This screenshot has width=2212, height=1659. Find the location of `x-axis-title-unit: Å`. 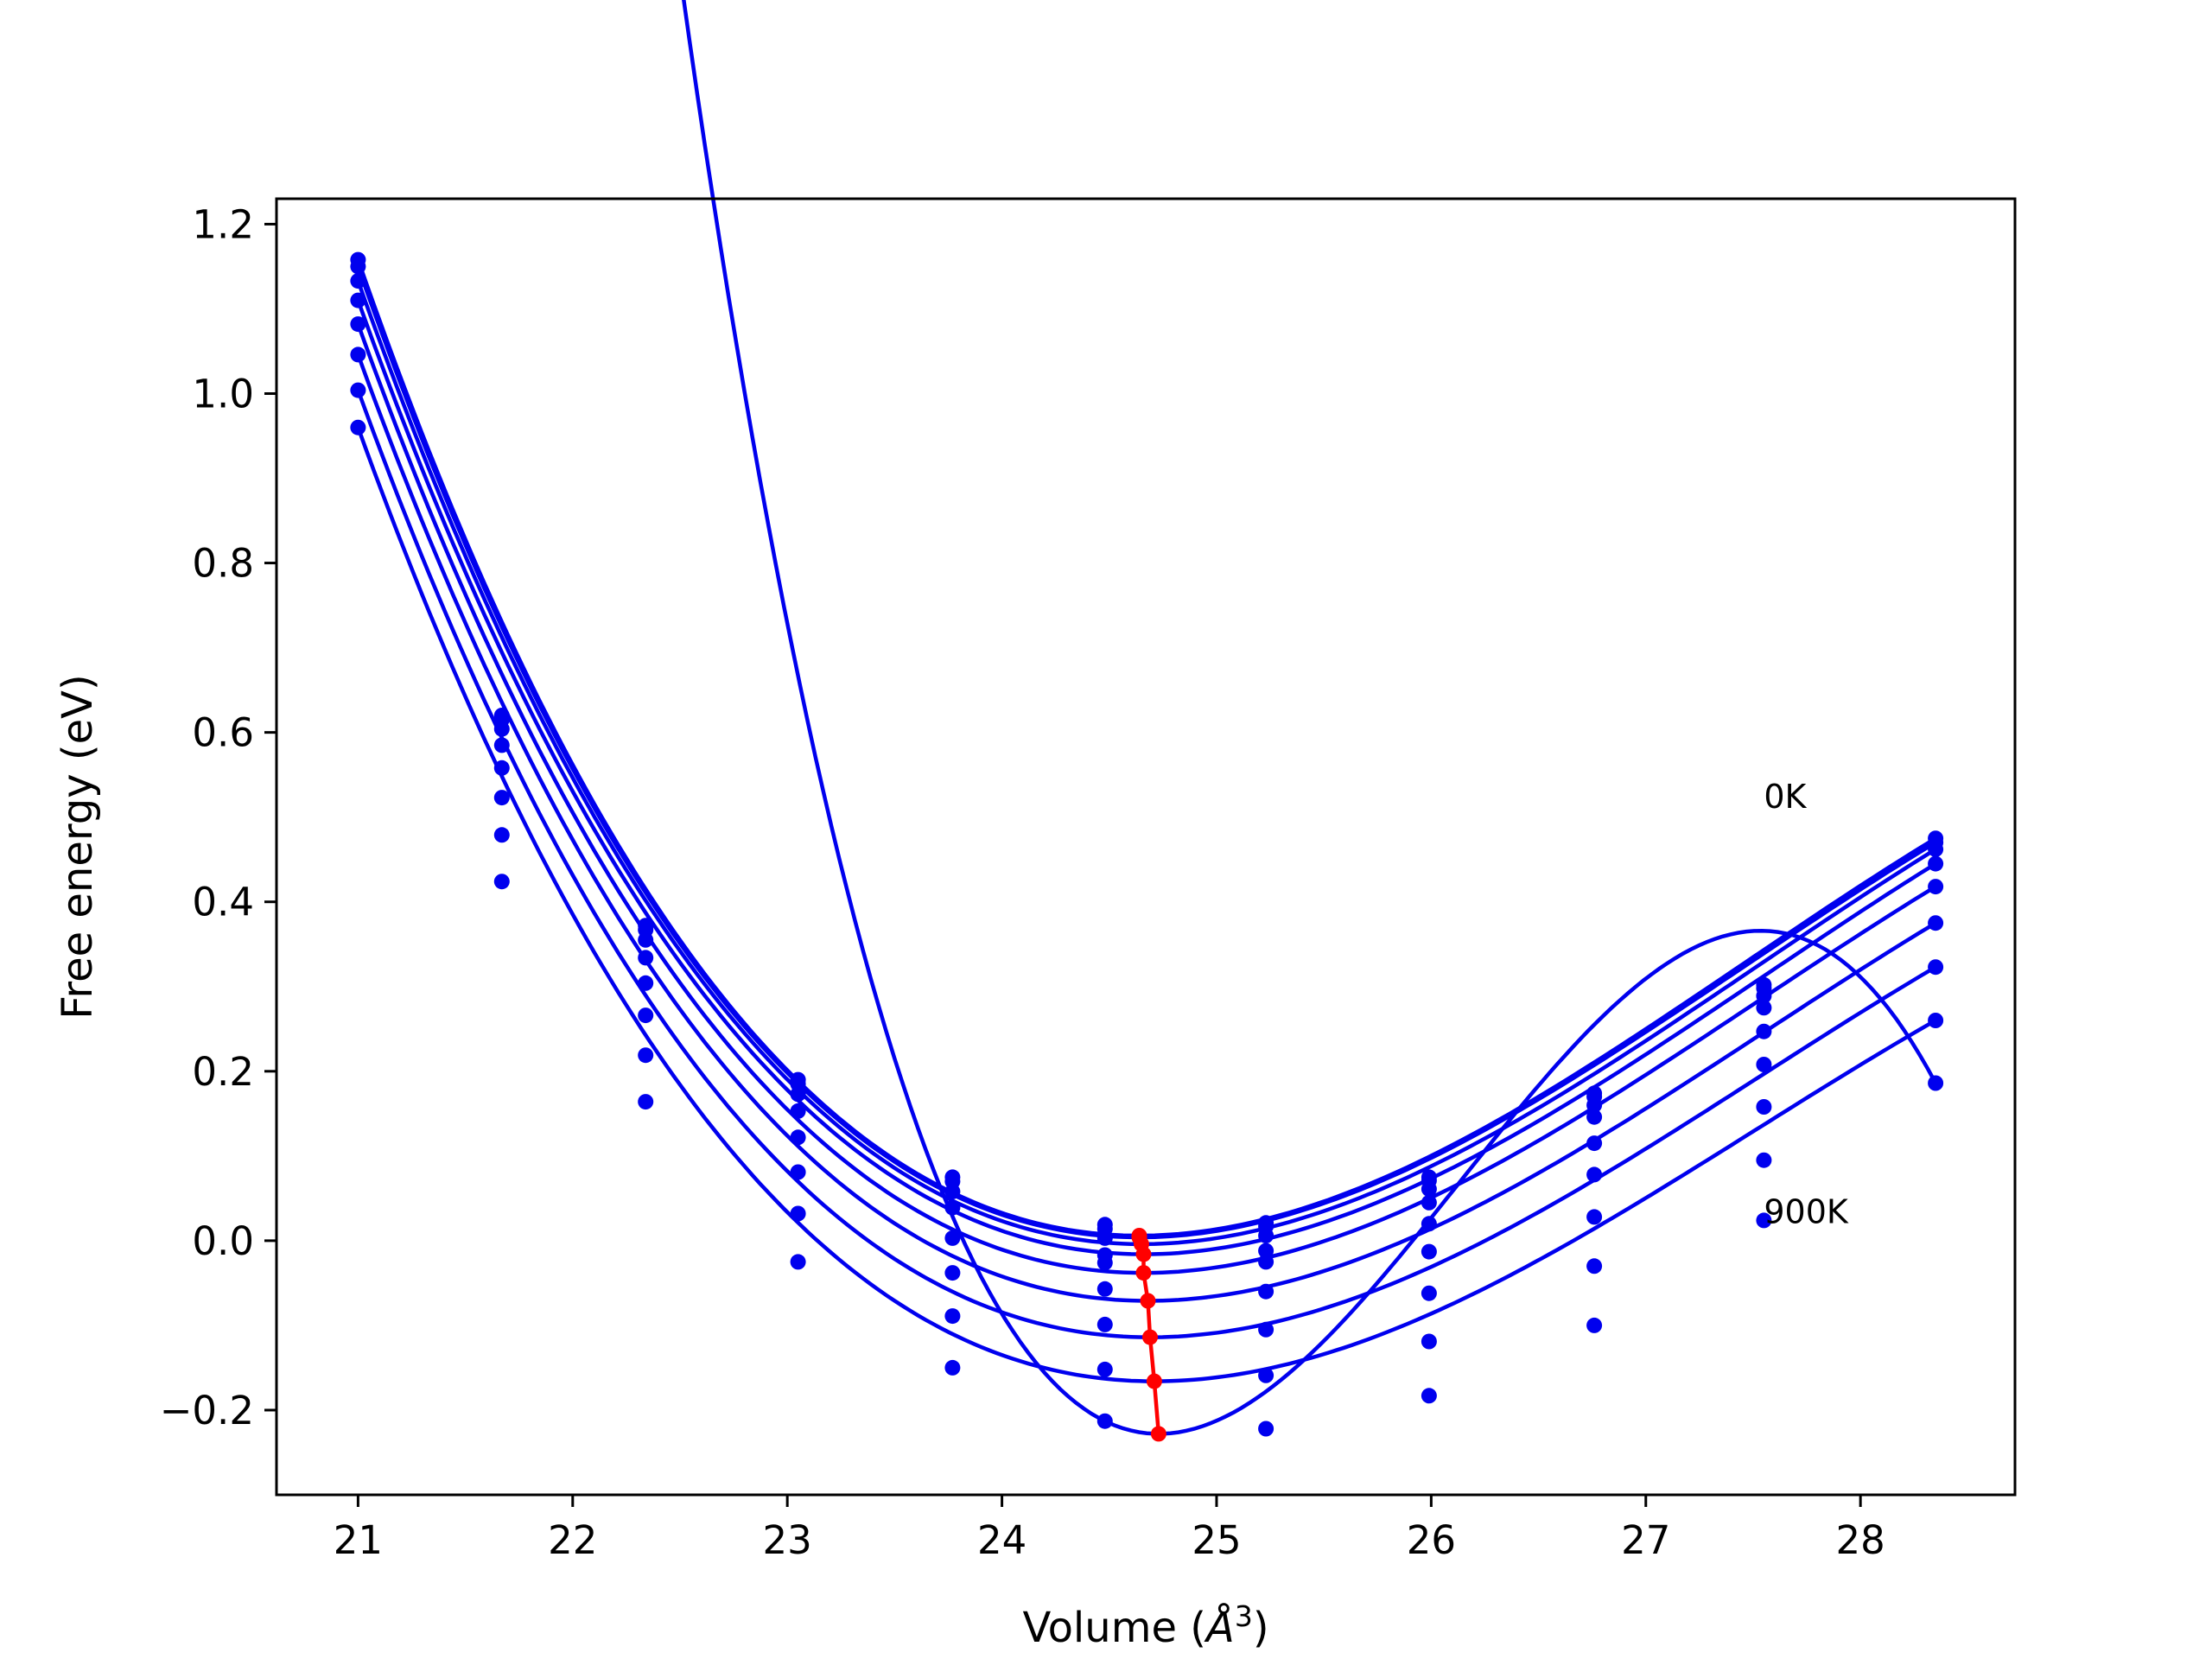

x-axis-title-unit: Å is located at coordinates (1219, 1627).